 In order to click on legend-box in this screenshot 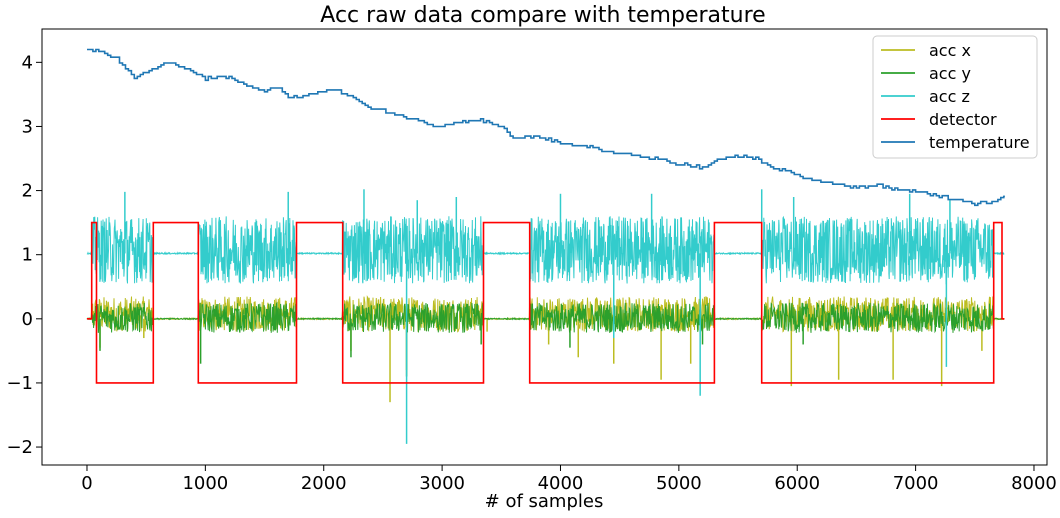, I will do `click(955, 97)`.